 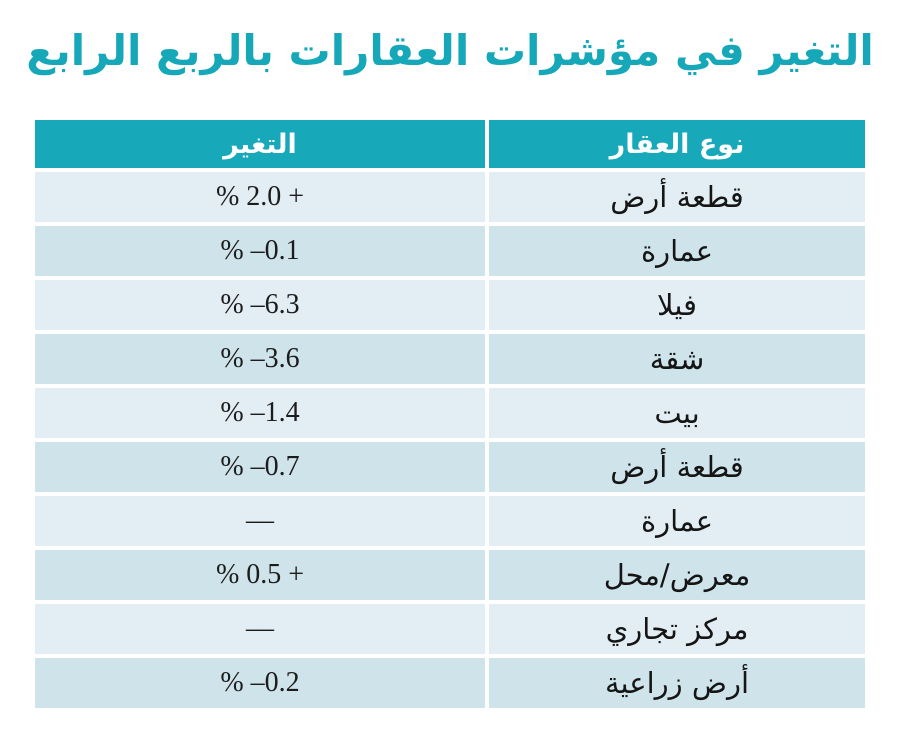 What do you see at coordinates (260, 144) in the screenshot?
I see `header-change: التغير` at bounding box center [260, 144].